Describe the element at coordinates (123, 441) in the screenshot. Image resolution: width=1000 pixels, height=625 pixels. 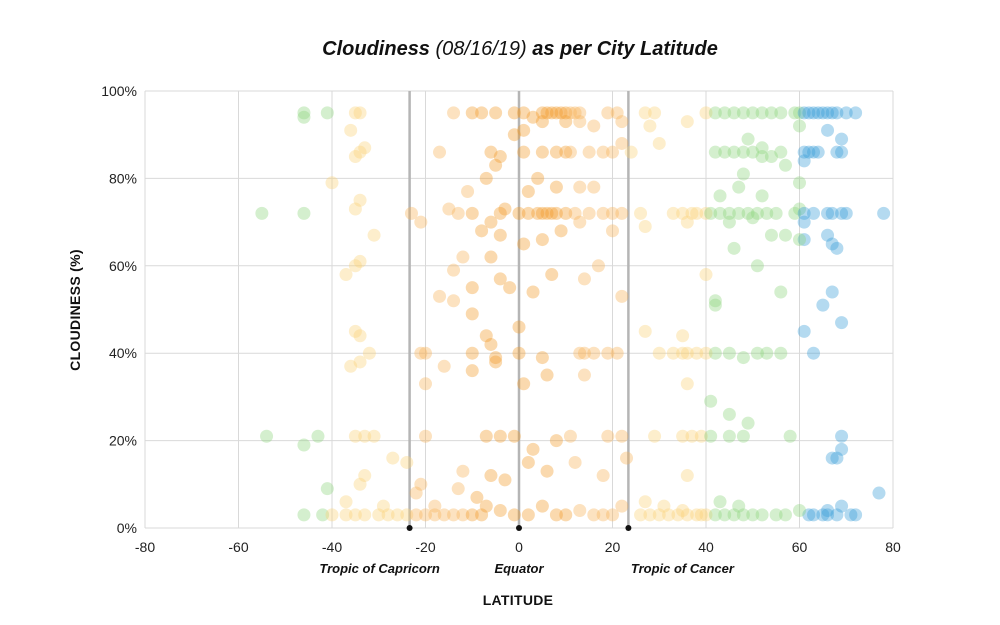
I see `y-tick-label: 20%` at that location.